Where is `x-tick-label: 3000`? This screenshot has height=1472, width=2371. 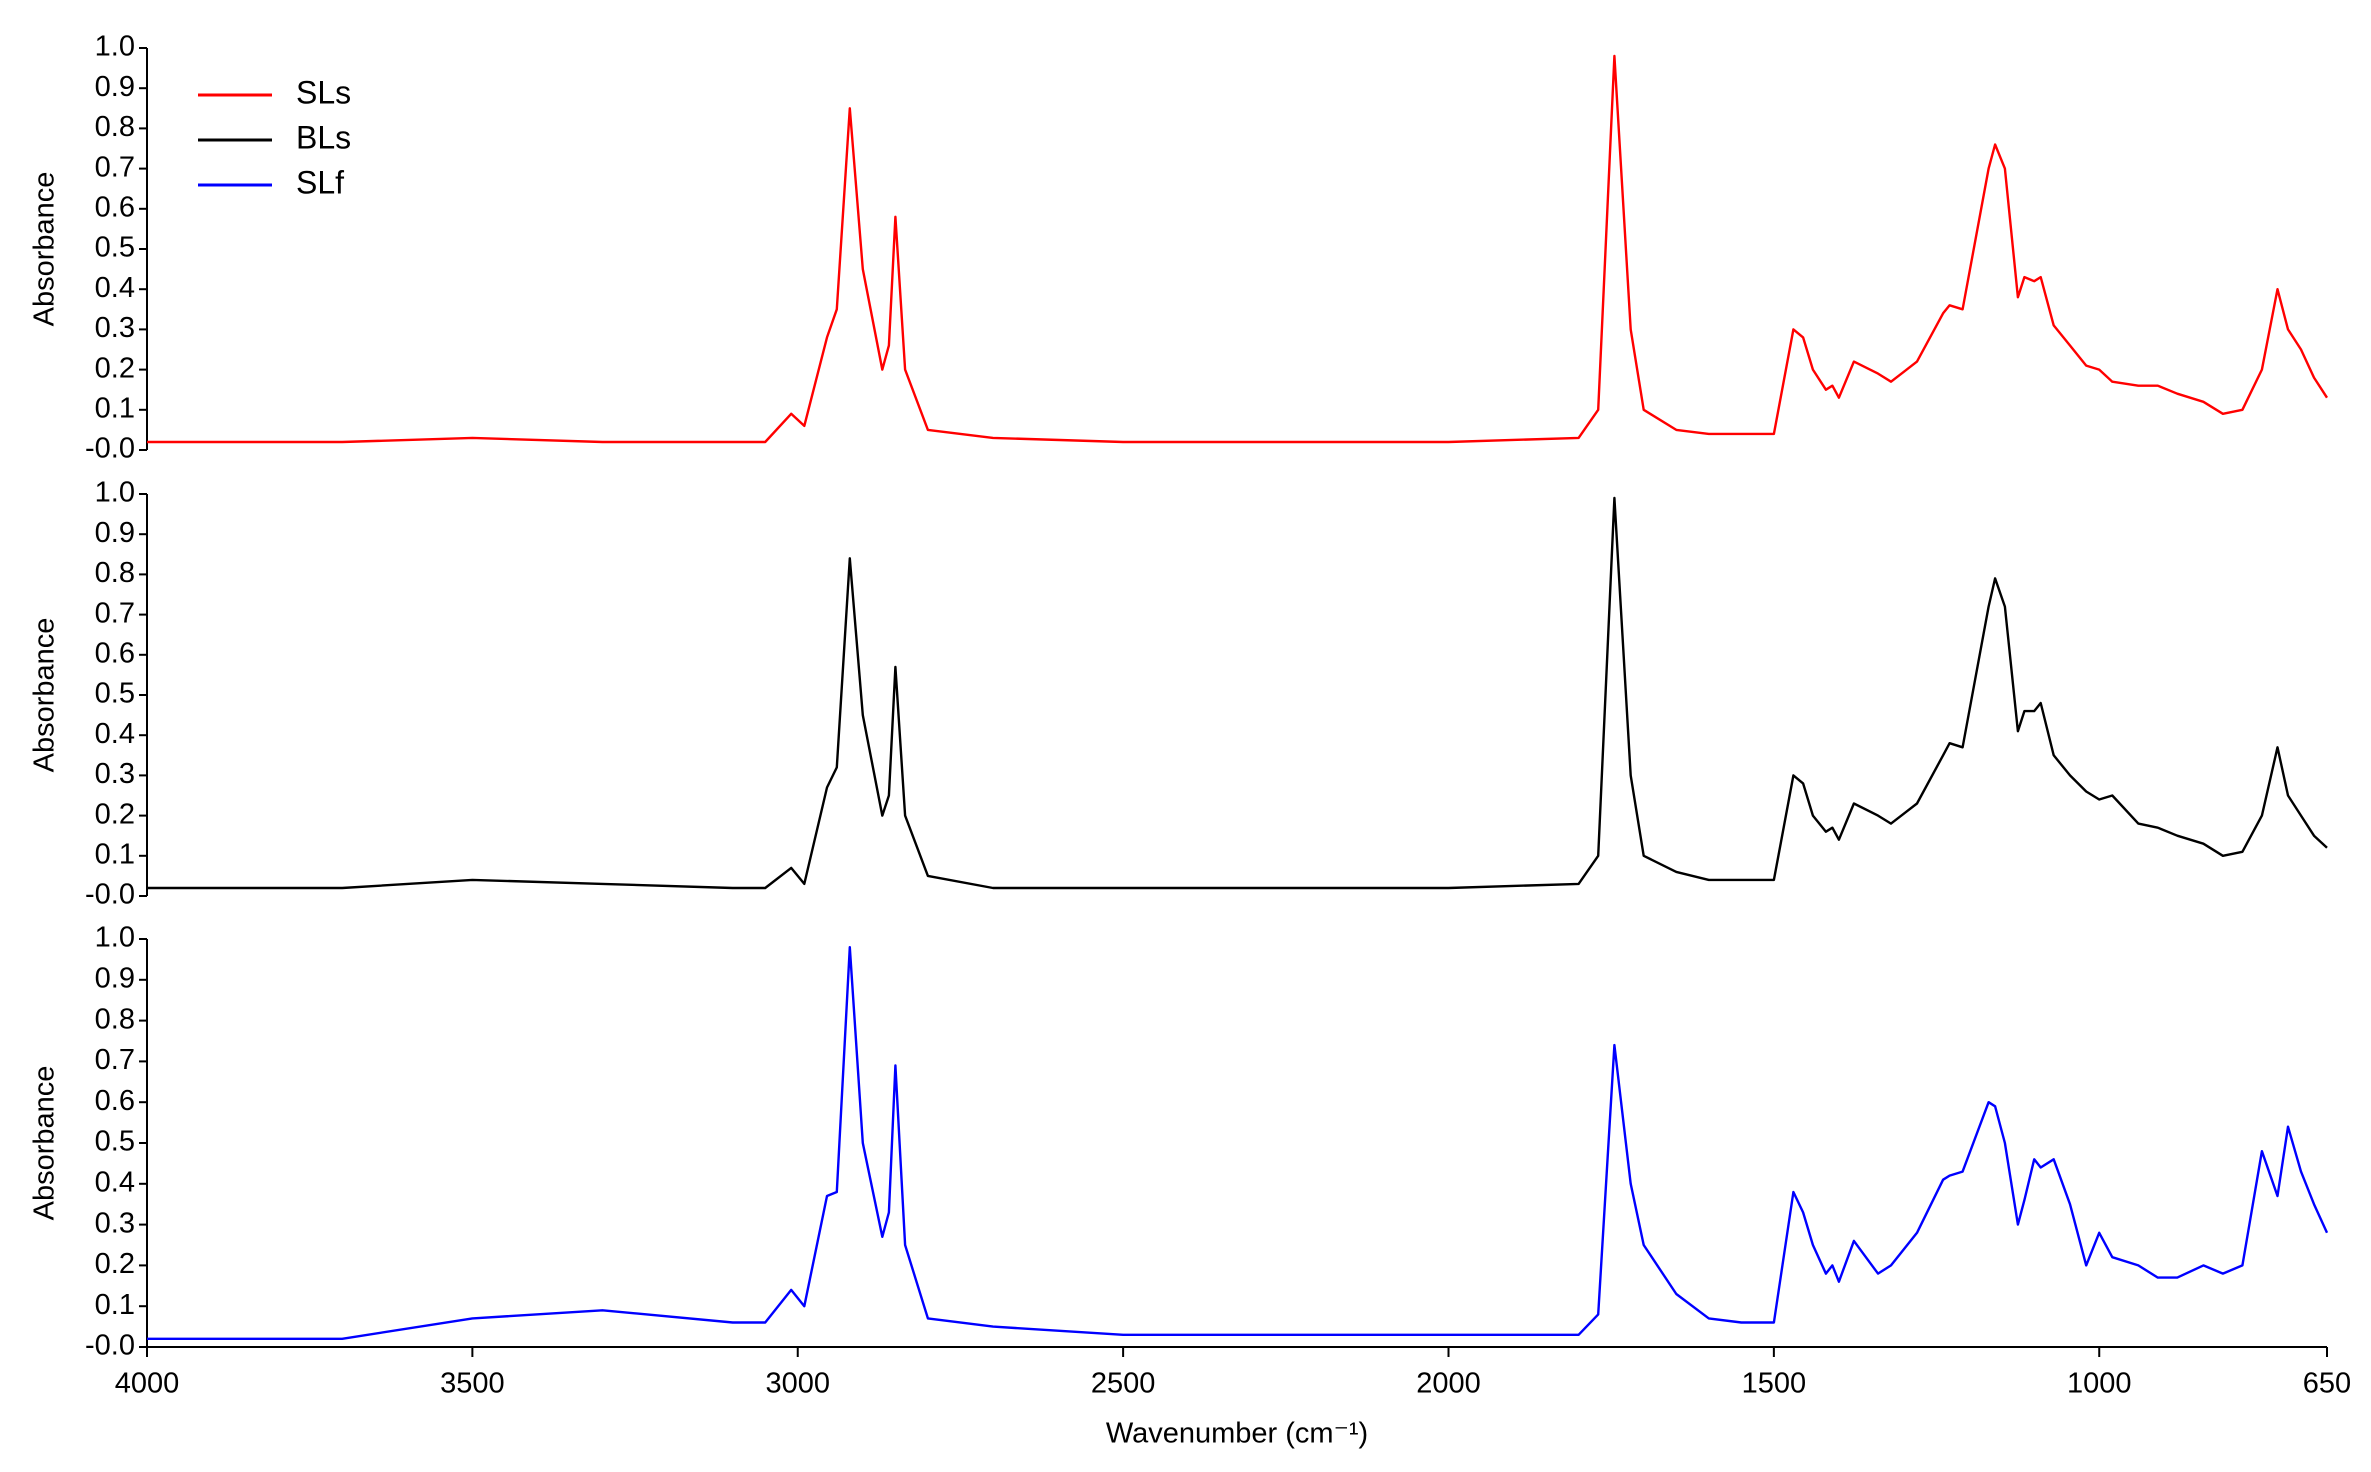
x-tick-label: 3000 is located at coordinates (797, 1384).